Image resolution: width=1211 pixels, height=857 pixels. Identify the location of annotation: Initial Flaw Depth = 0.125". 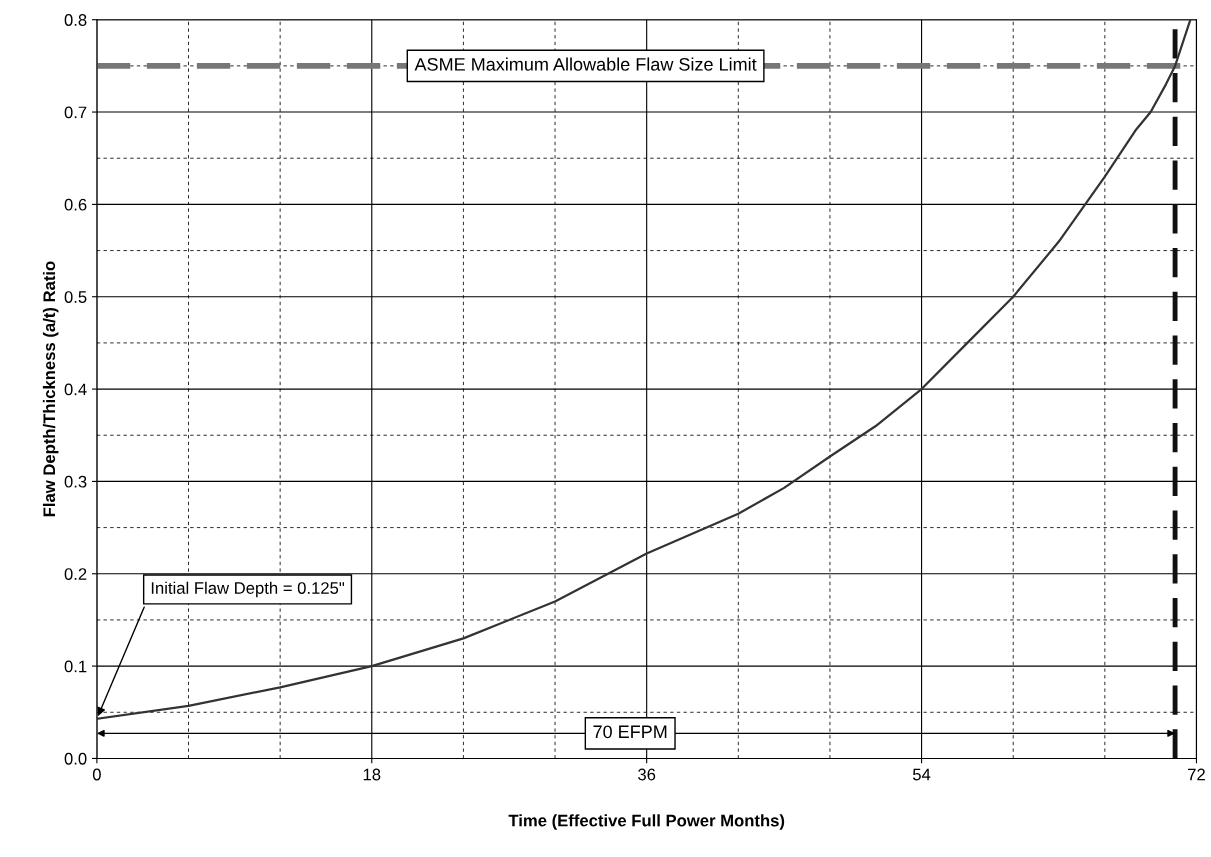
(248, 589).